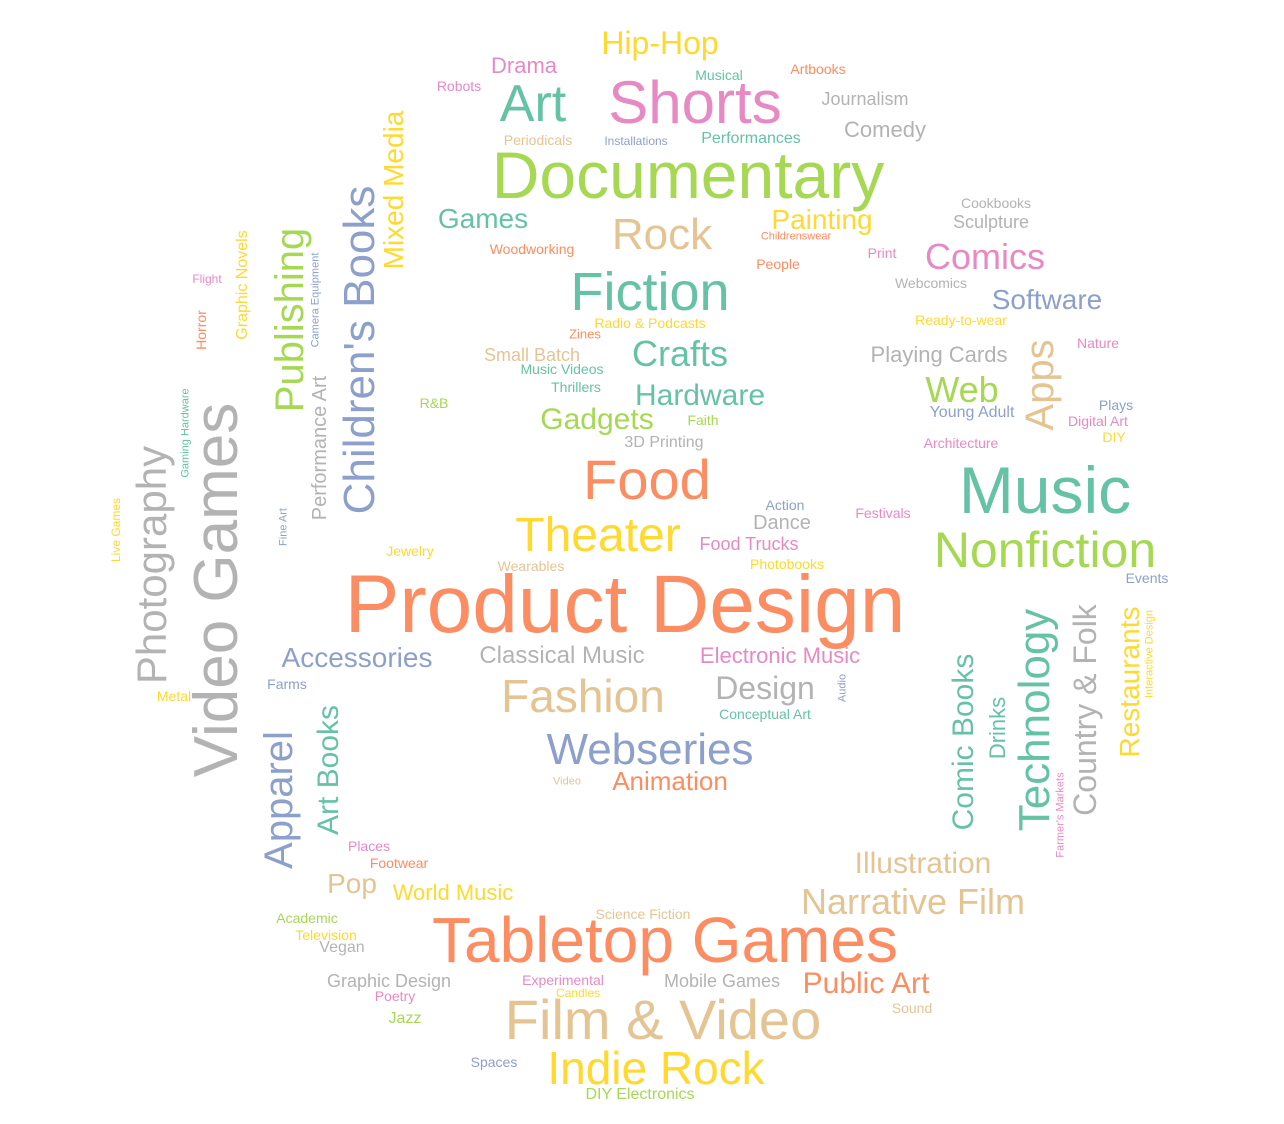 The width and height of the screenshot is (1284, 1124). Describe the element at coordinates (1045, 550) in the screenshot. I see `word-nonfiction: Nonfiction` at that location.